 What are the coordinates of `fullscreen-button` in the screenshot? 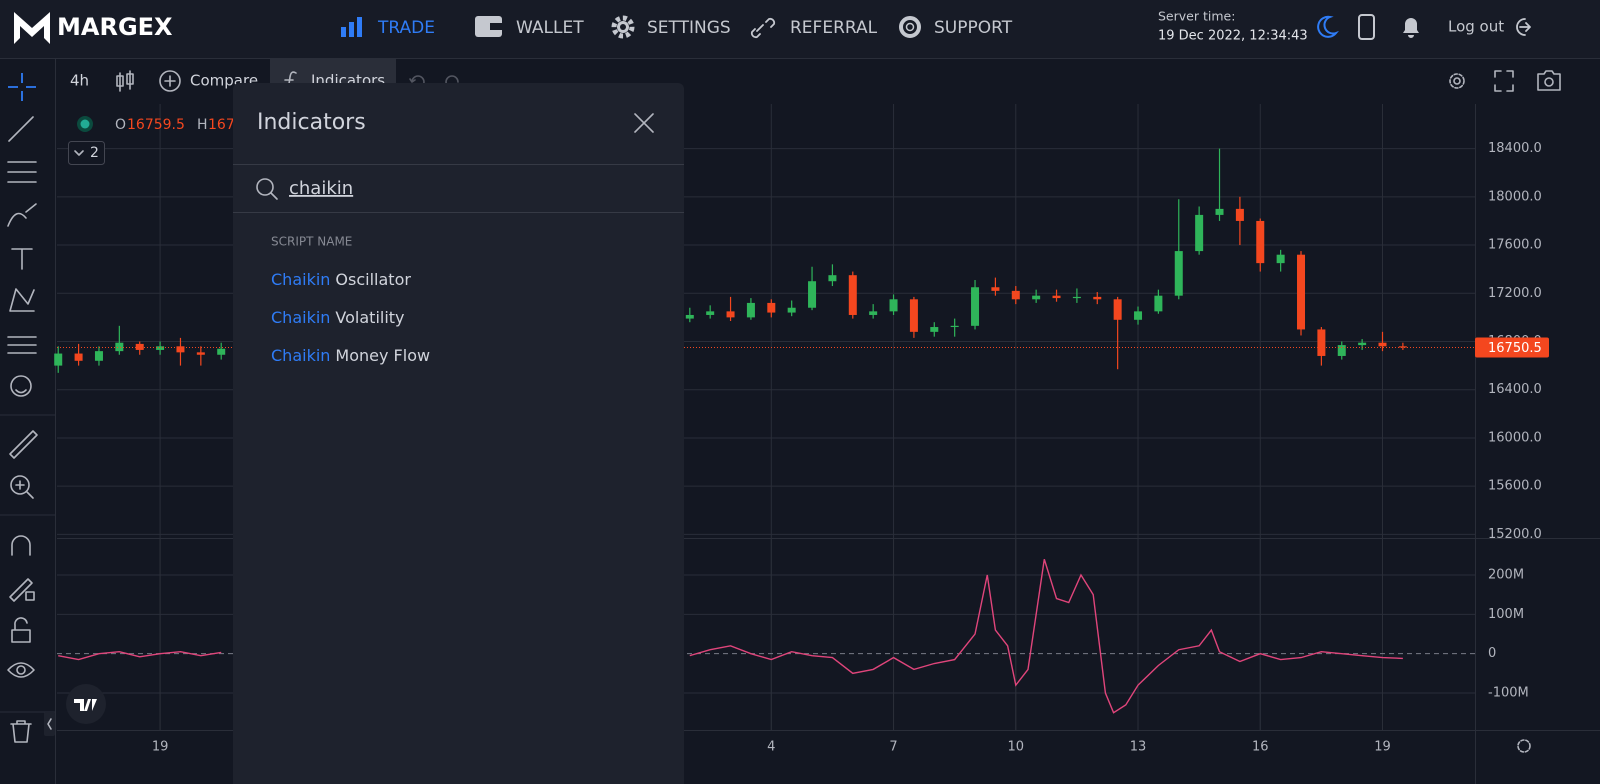 It's located at (1504, 81).